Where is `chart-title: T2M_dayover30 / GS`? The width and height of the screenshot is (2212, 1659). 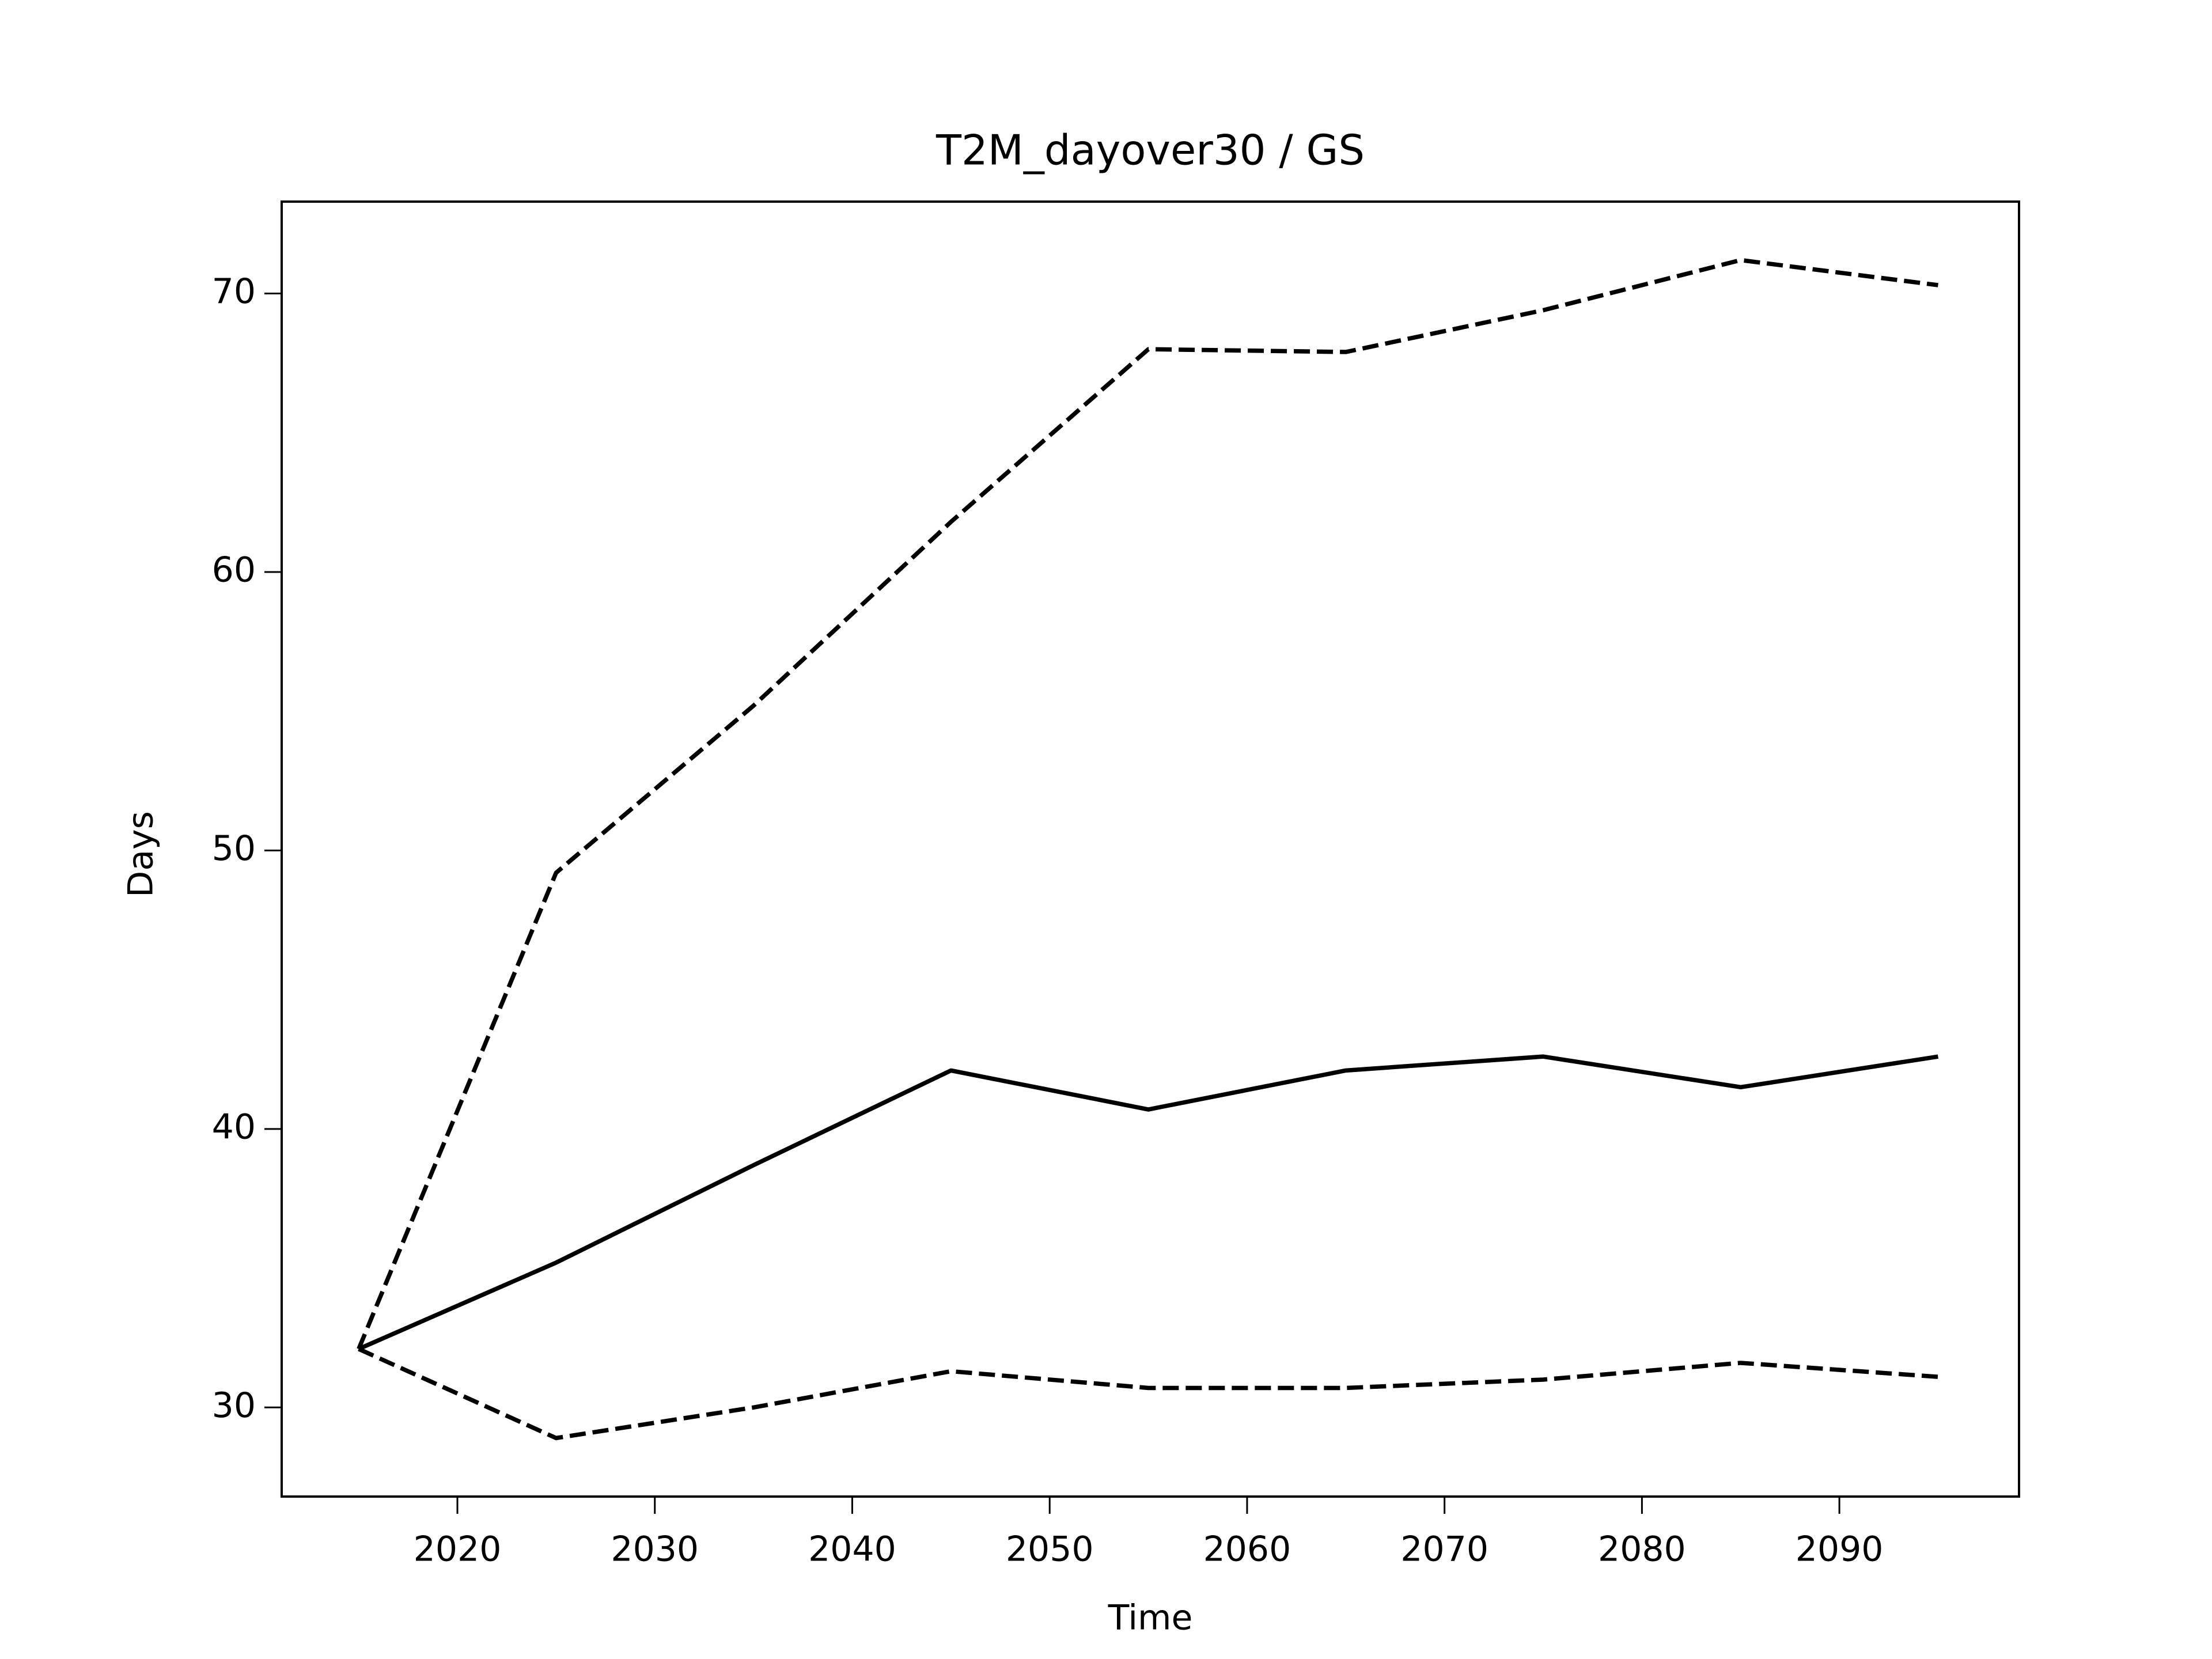
chart-title: T2M_dayover30 / GS is located at coordinates (1150, 150).